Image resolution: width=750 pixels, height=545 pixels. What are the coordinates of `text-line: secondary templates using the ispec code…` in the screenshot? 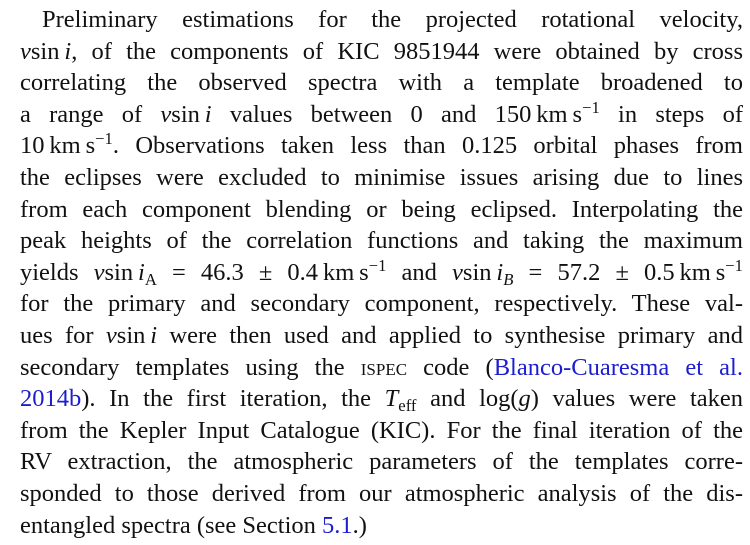 It's located at (381, 368).